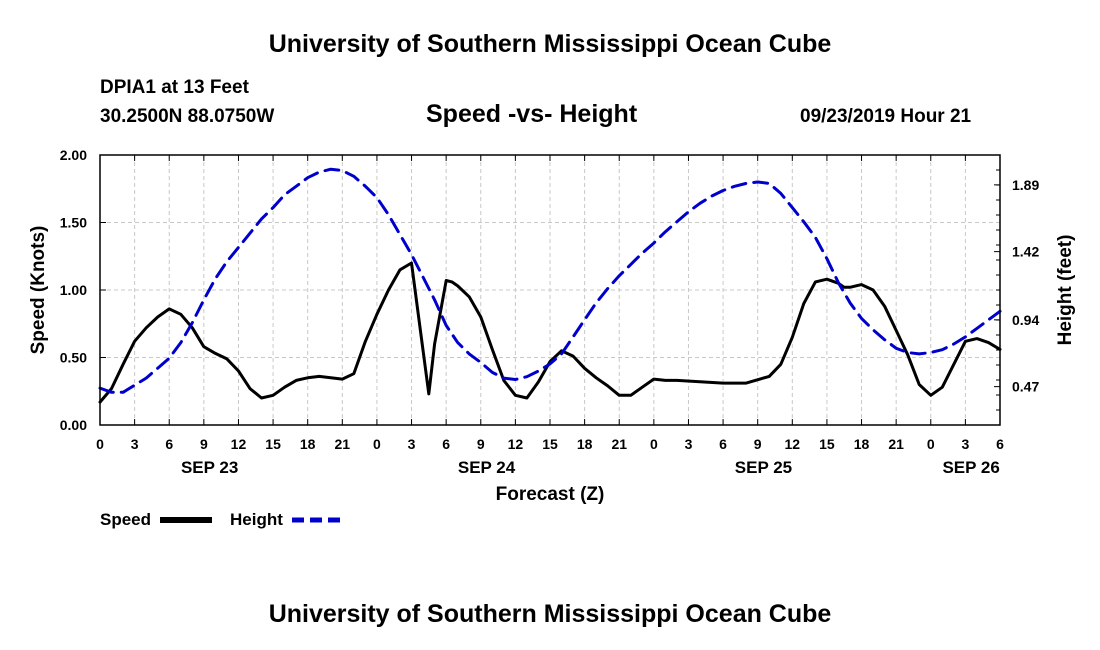 This screenshot has height=650, width=1100. What do you see at coordinates (38, 290) in the screenshot?
I see `y-axis-label: Speed (Knots)` at bounding box center [38, 290].